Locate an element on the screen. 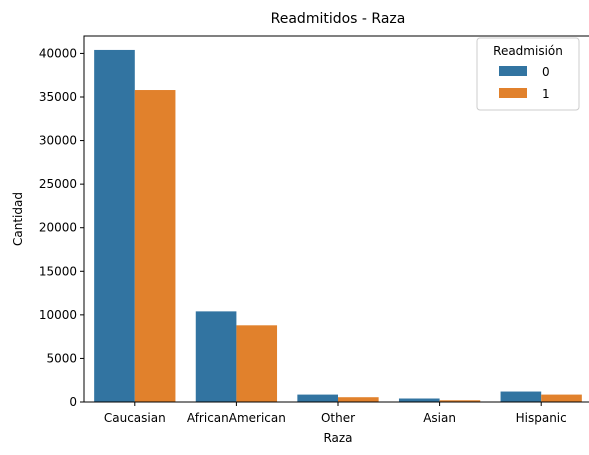 The height and width of the screenshot is (455, 589). y-tick-label: 20000 is located at coordinates (58, 228).